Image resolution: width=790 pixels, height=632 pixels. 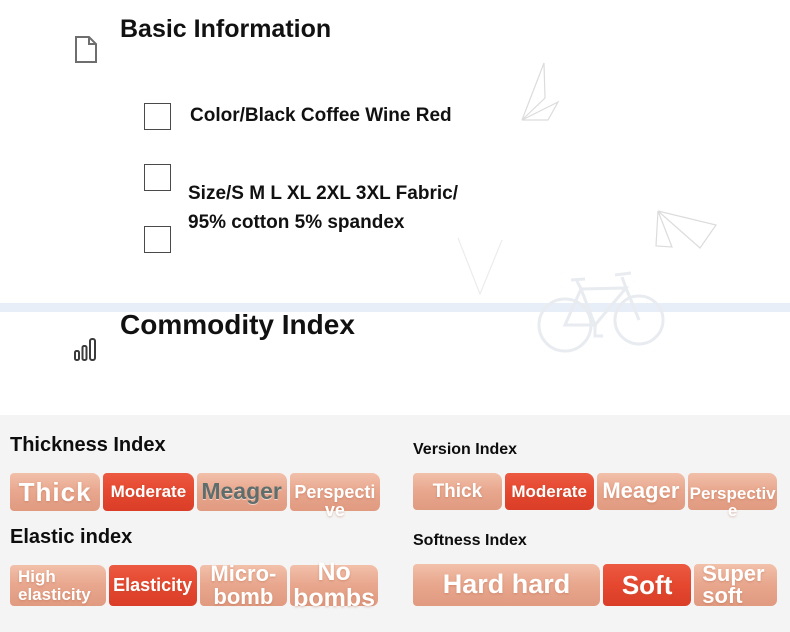 I want to click on index-segment: Super soft, so click(x=735, y=584).